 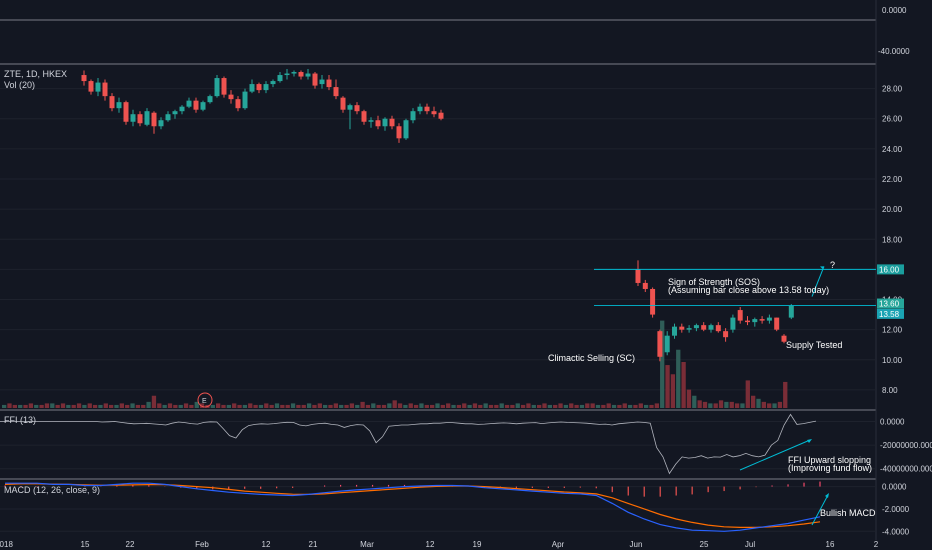 What do you see at coordinates (477, 544) in the screenshot?
I see `x-axis-label: 19` at bounding box center [477, 544].